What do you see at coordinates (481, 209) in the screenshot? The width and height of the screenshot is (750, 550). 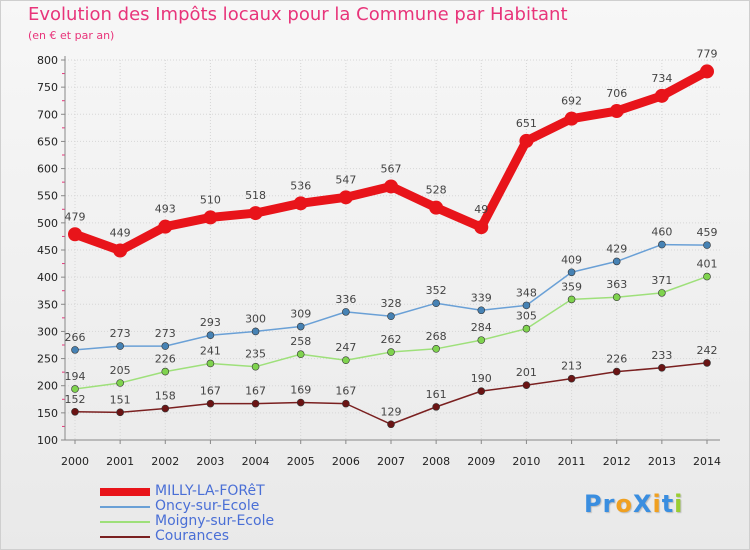 I see `data-label-milly-la-for-t: 49` at bounding box center [481, 209].